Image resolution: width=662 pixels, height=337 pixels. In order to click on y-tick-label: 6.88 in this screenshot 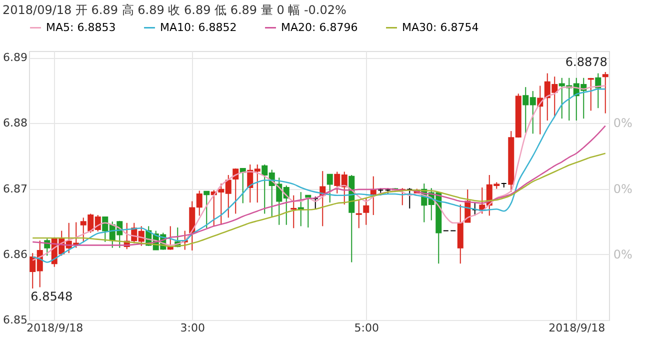, I will do `click(15, 123)`.